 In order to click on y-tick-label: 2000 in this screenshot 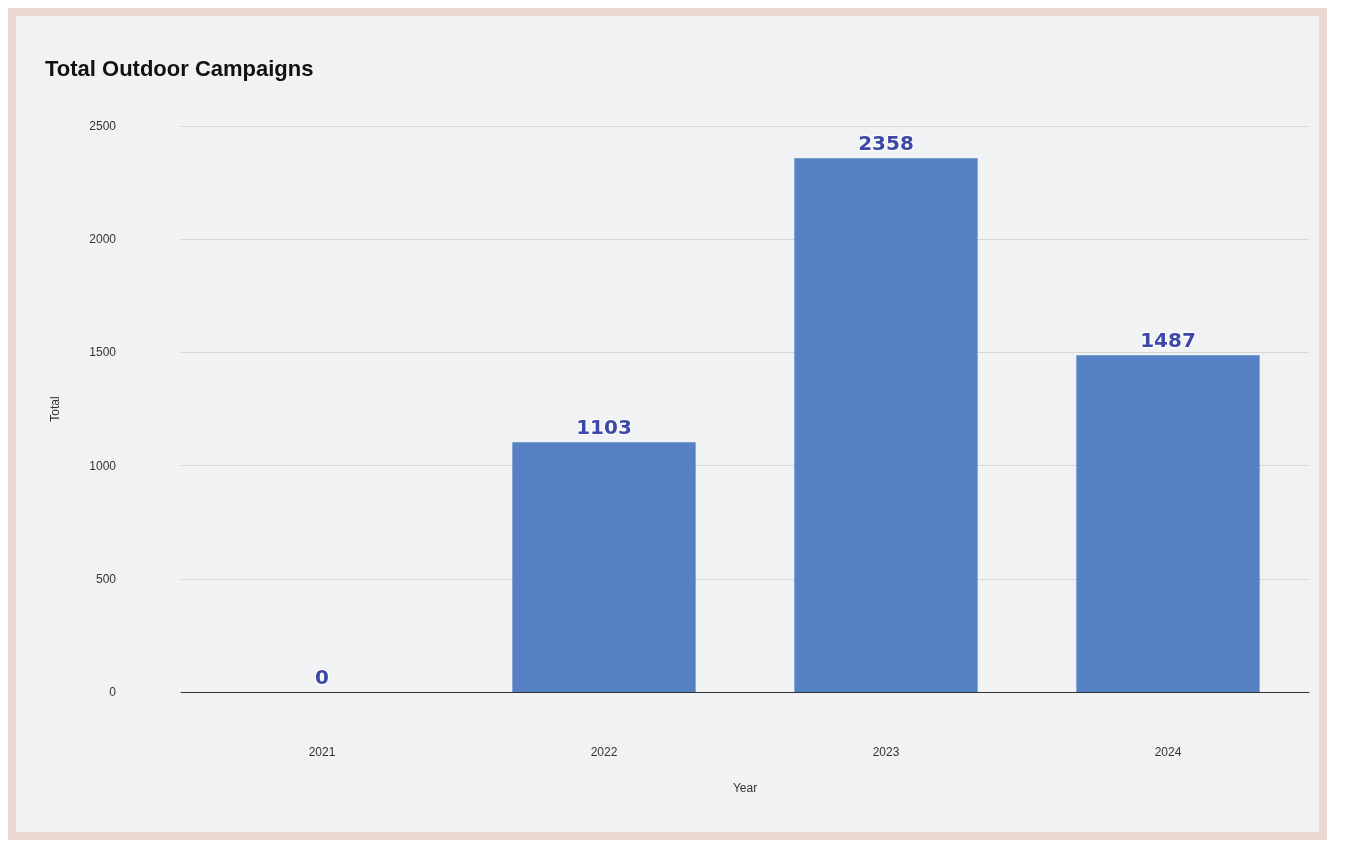, I will do `click(103, 239)`.